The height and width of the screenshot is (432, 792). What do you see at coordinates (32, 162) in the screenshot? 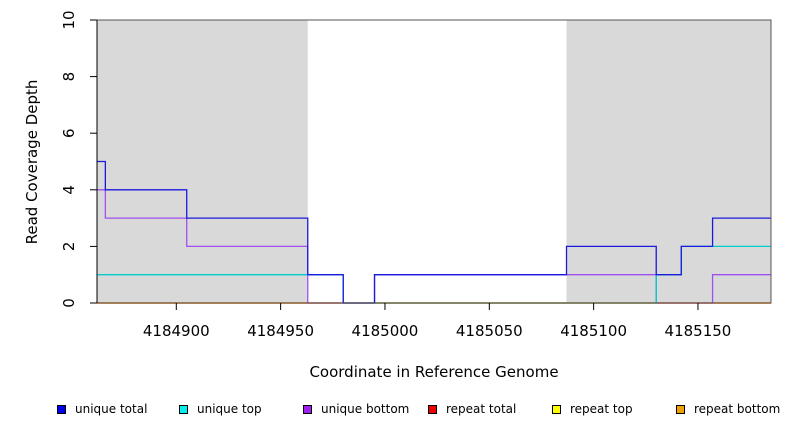
I see `y-axis-label: Read Coverage Depth` at bounding box center [32, 162].